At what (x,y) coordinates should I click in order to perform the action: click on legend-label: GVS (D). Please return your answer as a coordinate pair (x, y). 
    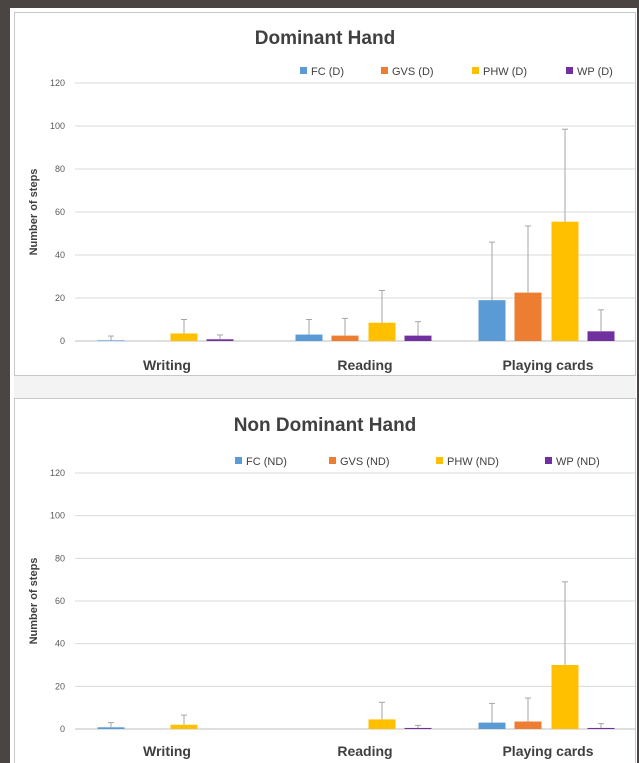
    Looking at the image, I should click on (413, 72).